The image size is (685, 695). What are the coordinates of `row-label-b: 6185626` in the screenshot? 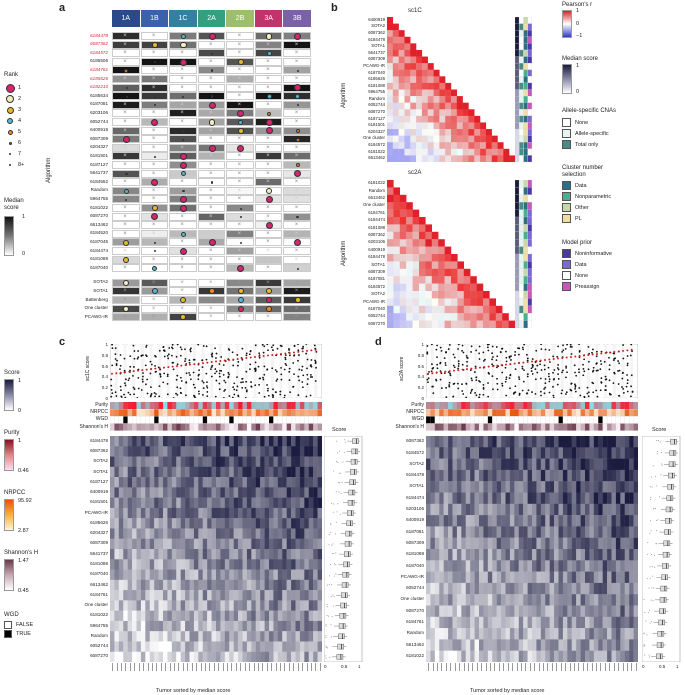 It's located at (376, 79).